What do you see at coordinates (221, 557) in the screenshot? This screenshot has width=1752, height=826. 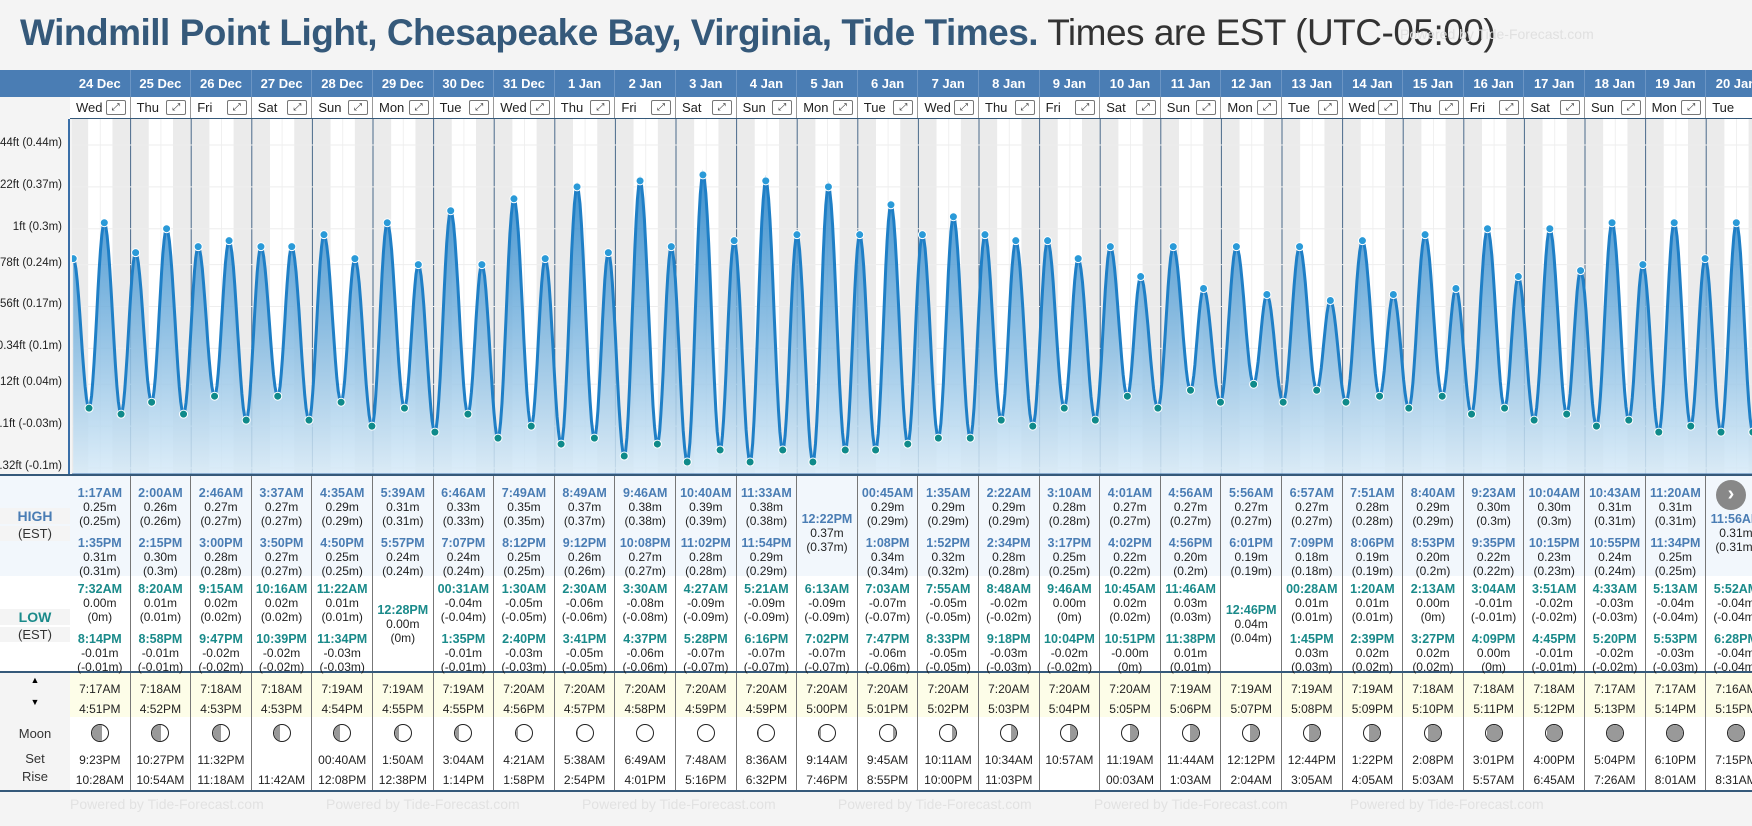 I see `high-tide-entry: 3:00PM 0.28m (0.28m)` at bounding box center [221, 557].